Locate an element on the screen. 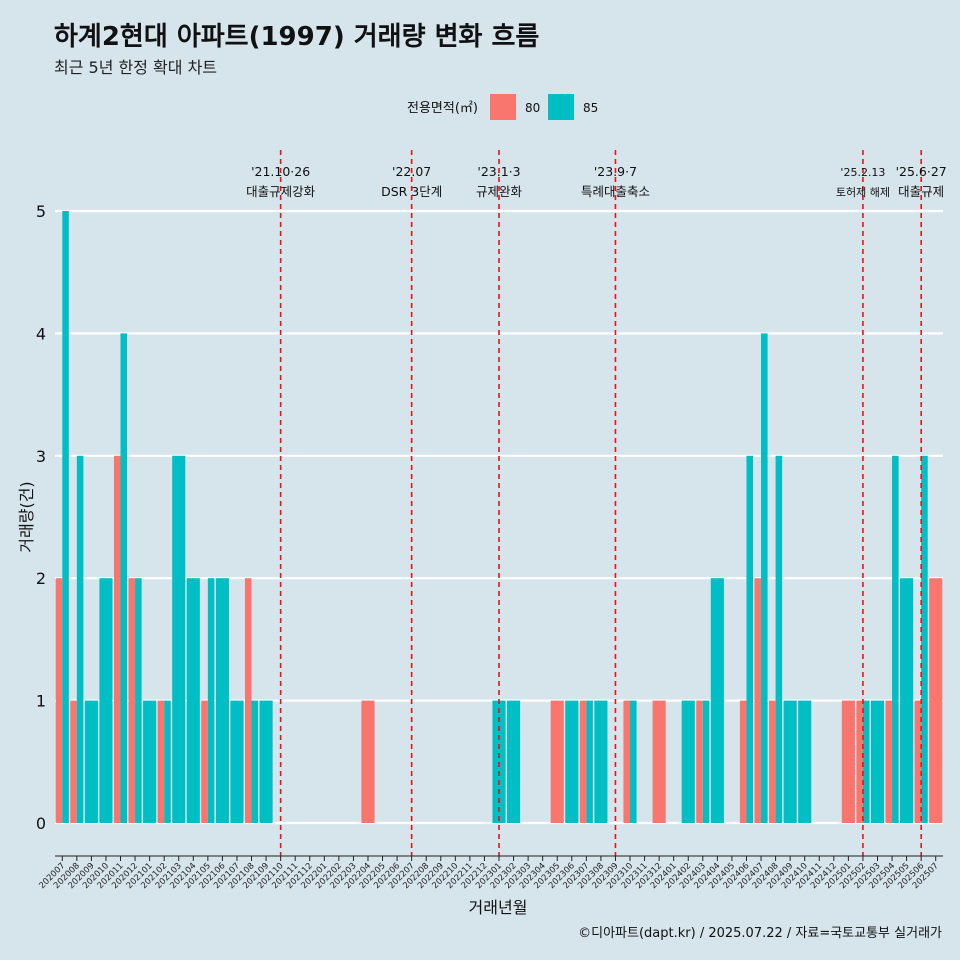  chart-subtitle: 최근 5년 한정 확대 차트 is located at coordinates (136, 67).